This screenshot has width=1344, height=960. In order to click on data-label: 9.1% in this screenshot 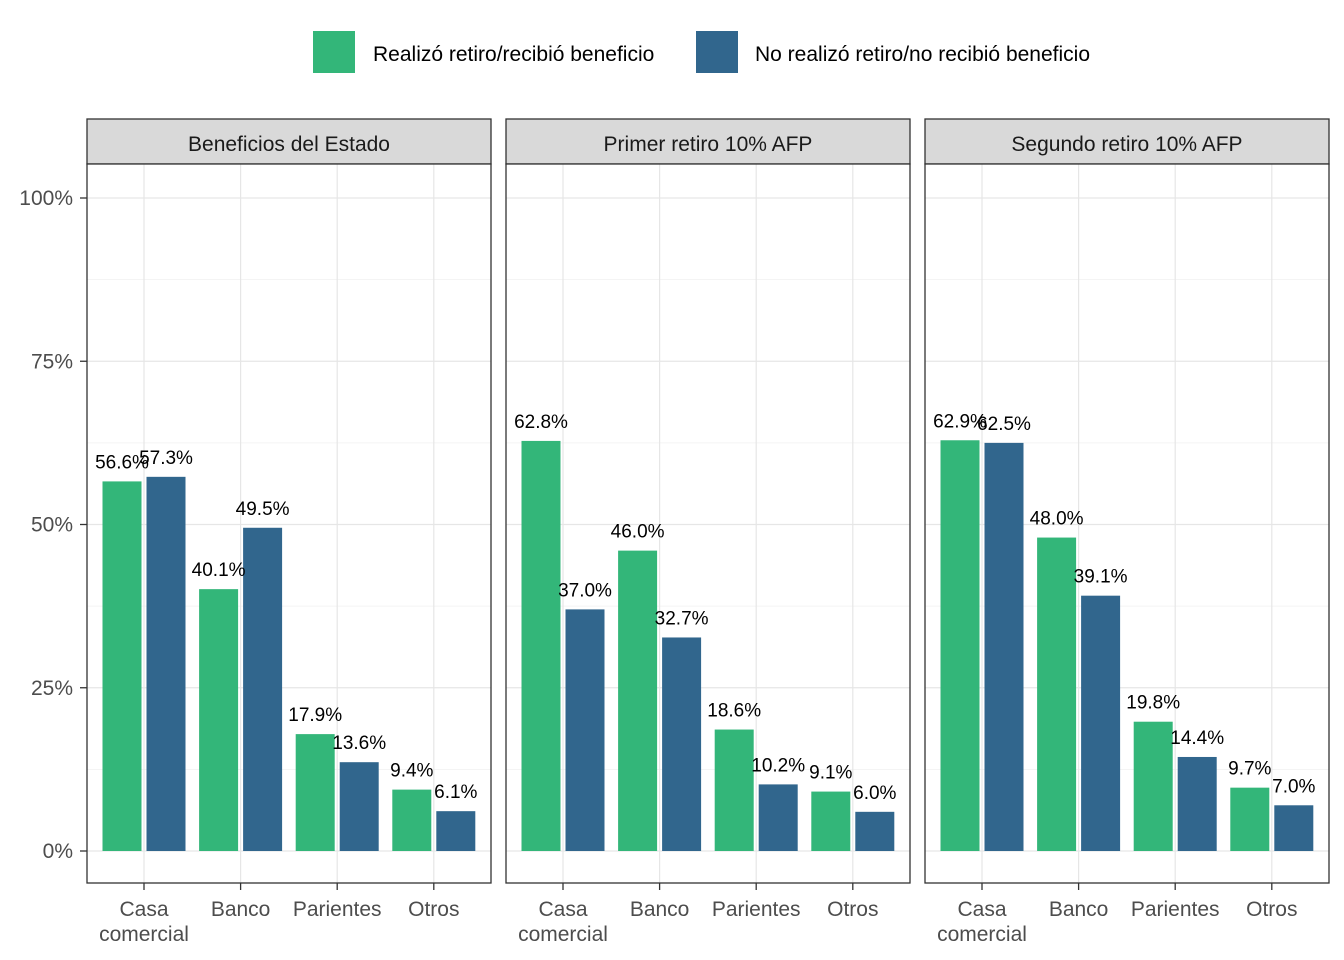, I will do `click(830, 773)`.